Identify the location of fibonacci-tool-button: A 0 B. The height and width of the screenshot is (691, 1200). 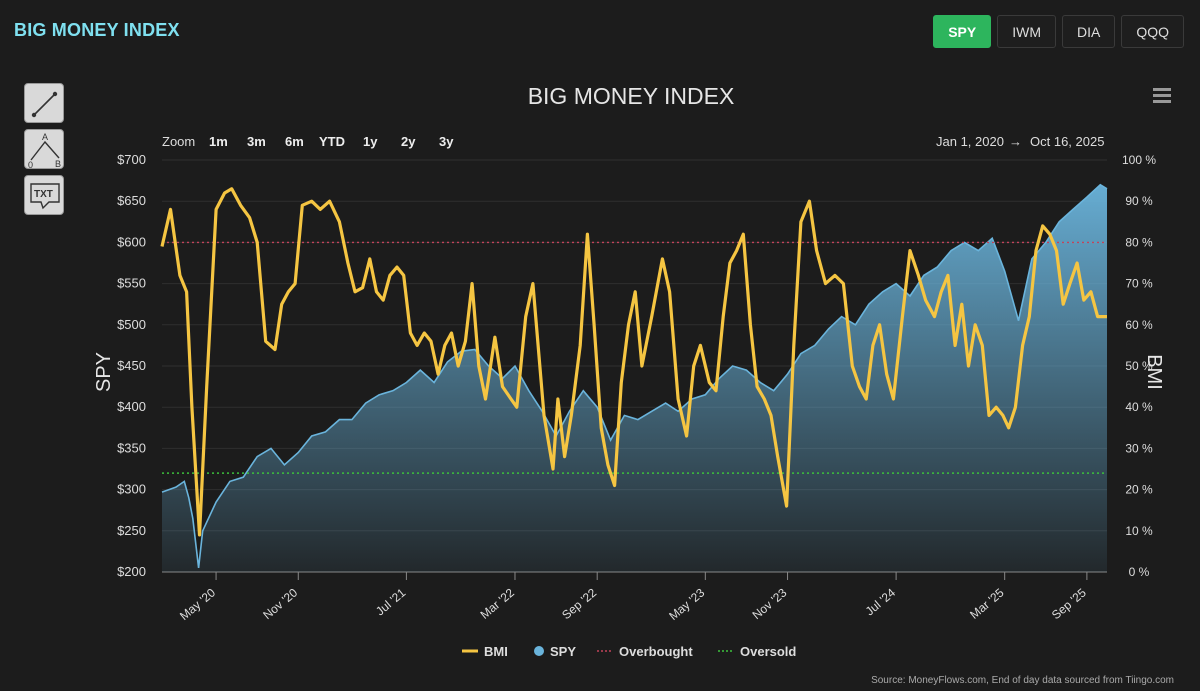
(44, 149).